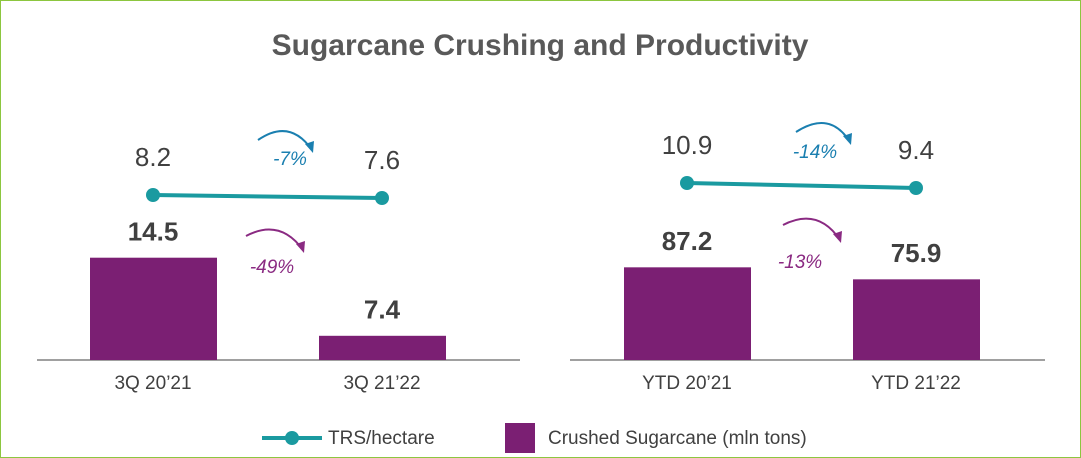 The width and height of the screenshot is (1081, 458). I want to click on line-value-label: 8.2, so click(153, 157).